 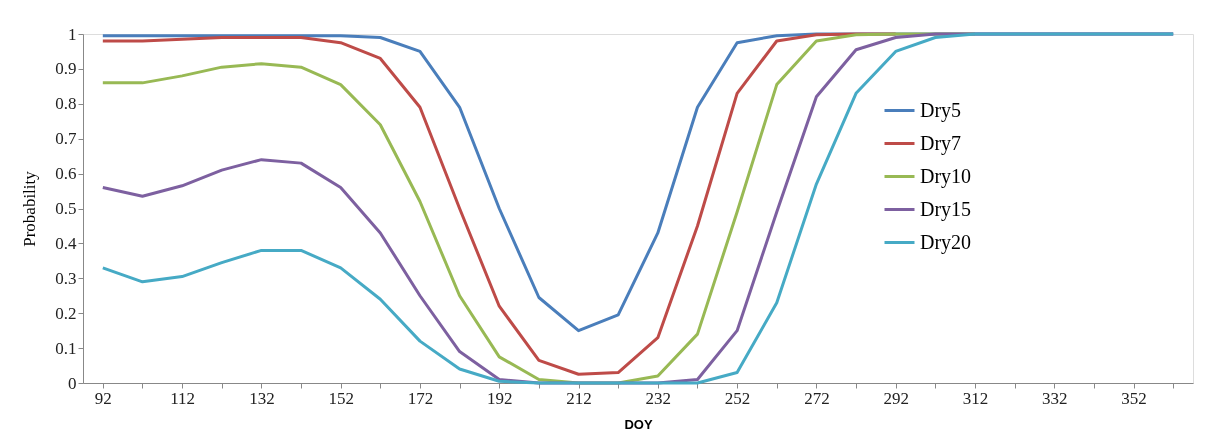 What do you see at coordinates (66, 313) in the screenshot?
I see `y-tick-label: 0.2` at bounding box center [66, 313].